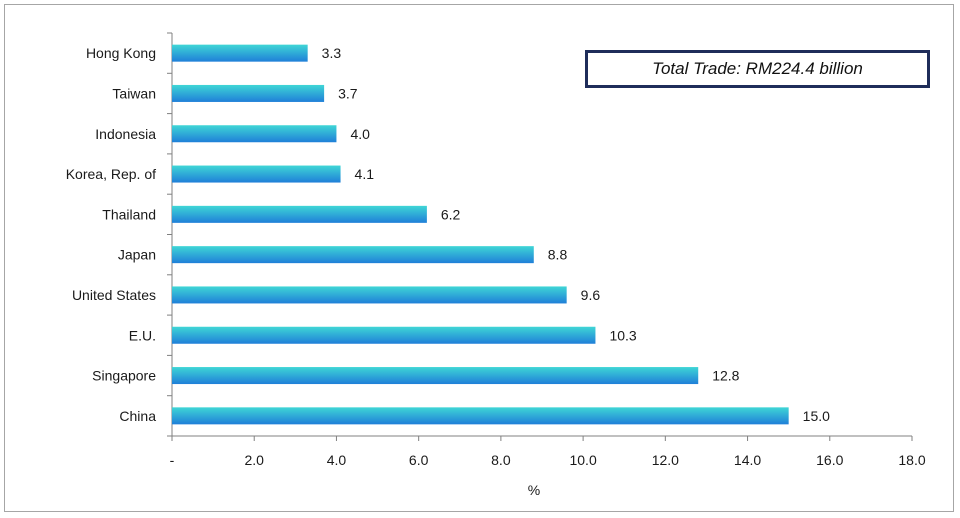 This screenshot has height=518, width=960. Describe the element at coordinates (534, 490) in the screenshot. I see `x-axis-title: %` at that location.